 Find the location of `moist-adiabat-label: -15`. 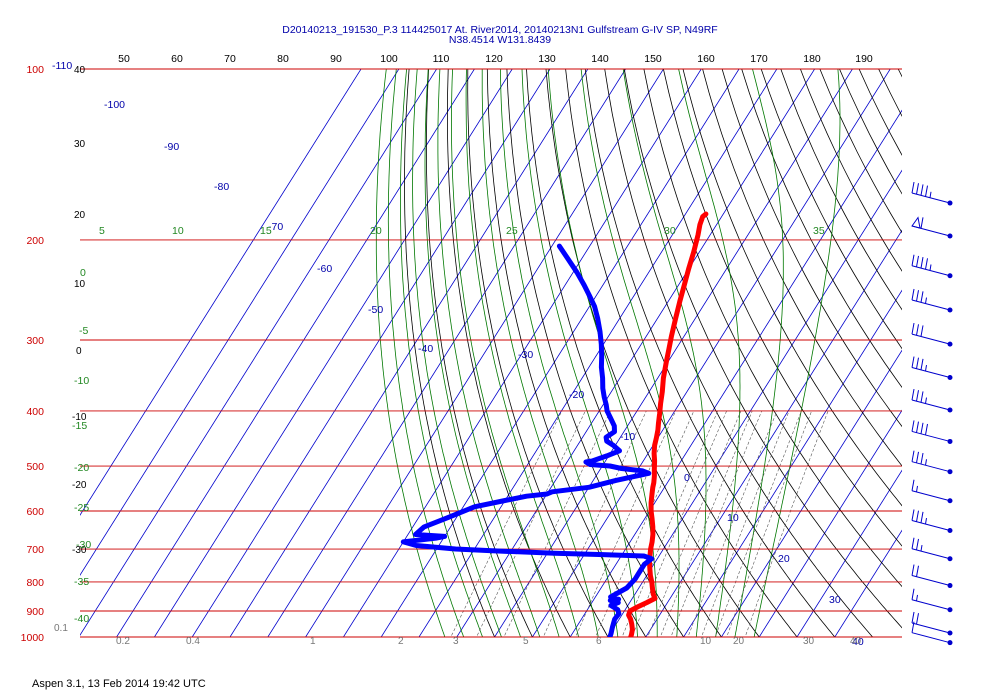

moist-adiabat-label: -15 is located at coordinates (79, 426).